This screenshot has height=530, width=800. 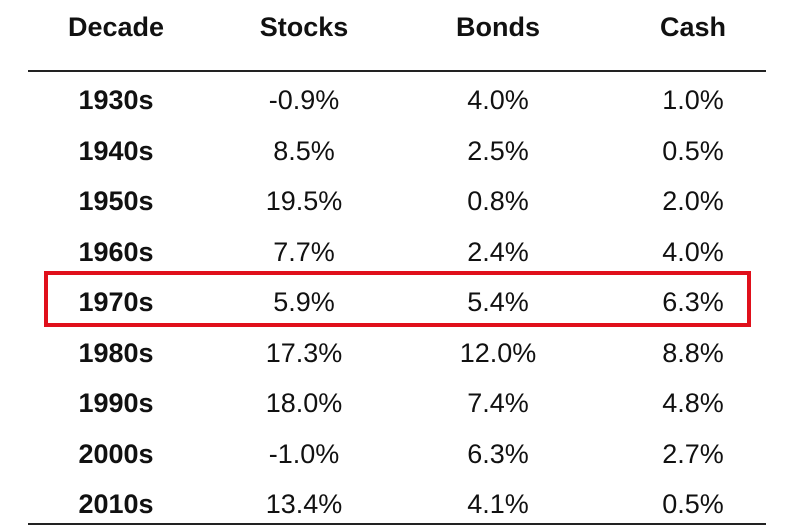 I want to click on cell-decade: 1990s, so click(x=116, y=403).